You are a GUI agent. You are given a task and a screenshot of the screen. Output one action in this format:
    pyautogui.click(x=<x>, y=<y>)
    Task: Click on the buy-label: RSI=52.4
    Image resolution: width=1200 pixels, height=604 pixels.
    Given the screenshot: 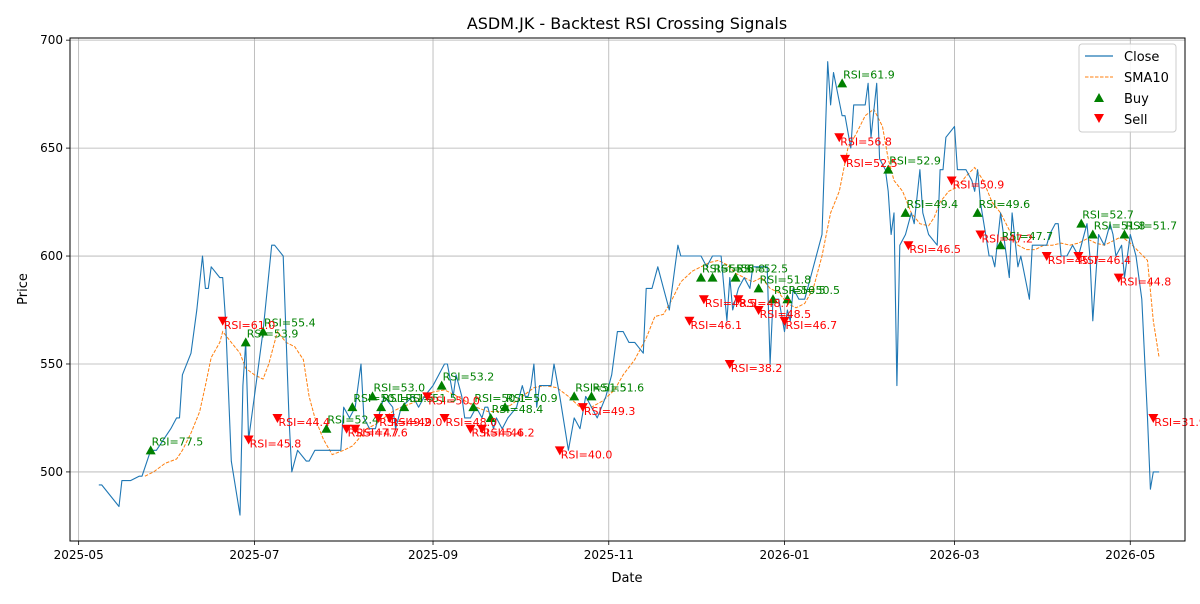 What is the action you would take?
    pyautogui.click(x=353, y=420)
    